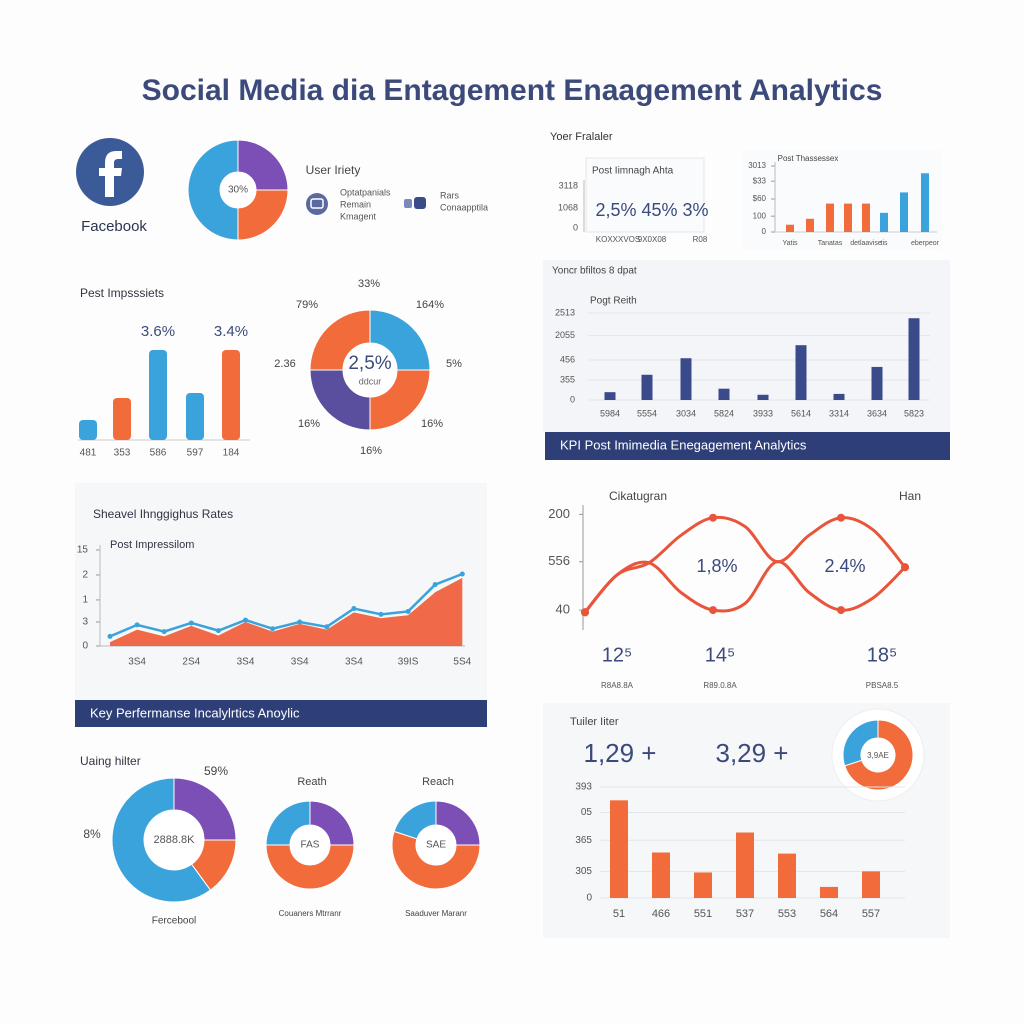 Image resolution: width=1024 pixels, height=1024 pixels. What do you see at coordinates (195, 453) in the screenshot?
I see `x-tick-label: 597` at bounding box center [195, 453].